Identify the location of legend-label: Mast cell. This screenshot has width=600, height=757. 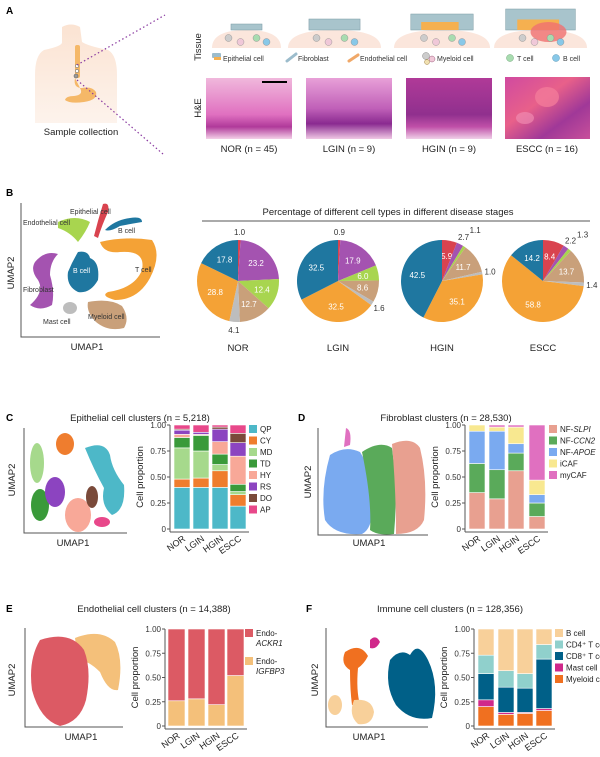
(582, 668).